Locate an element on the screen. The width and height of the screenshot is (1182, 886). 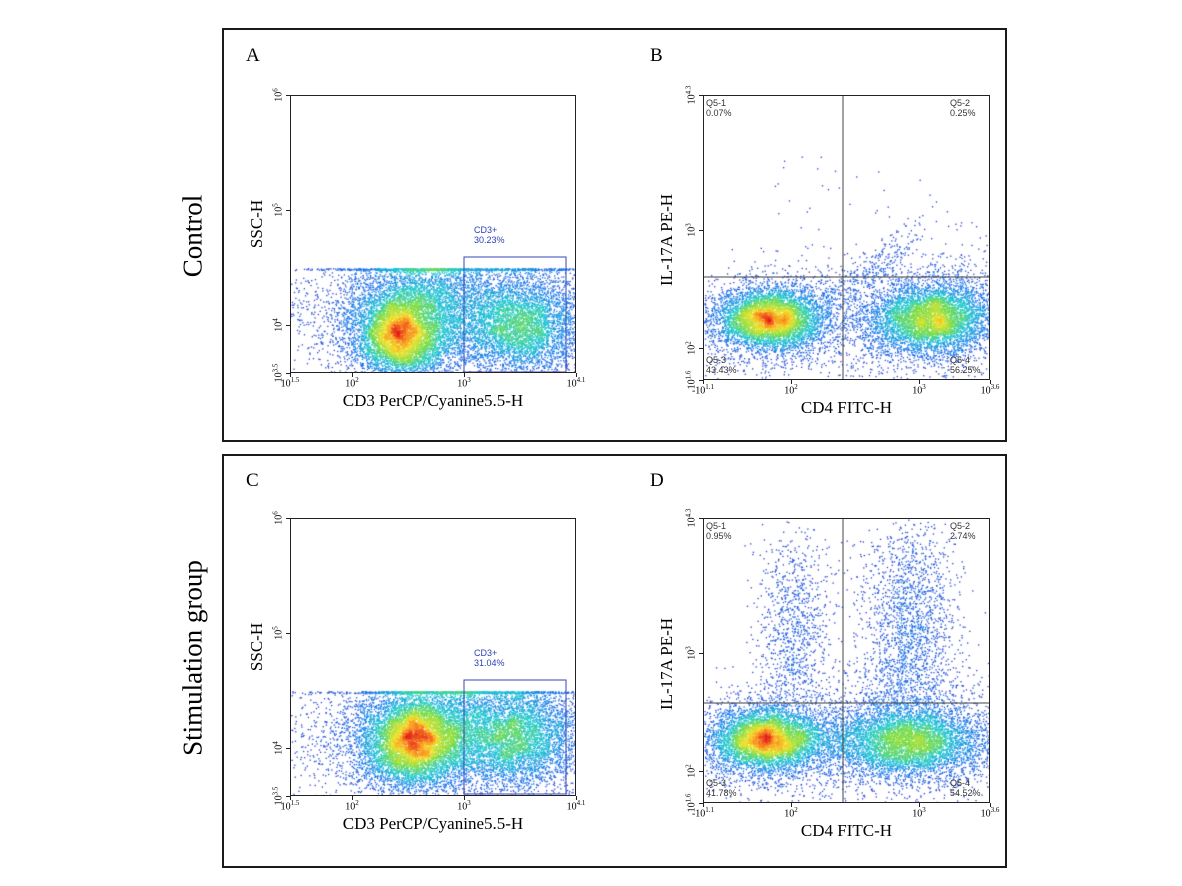
panel-a-y-tick-label: 10⁵ is located at coordinates (277, 210).